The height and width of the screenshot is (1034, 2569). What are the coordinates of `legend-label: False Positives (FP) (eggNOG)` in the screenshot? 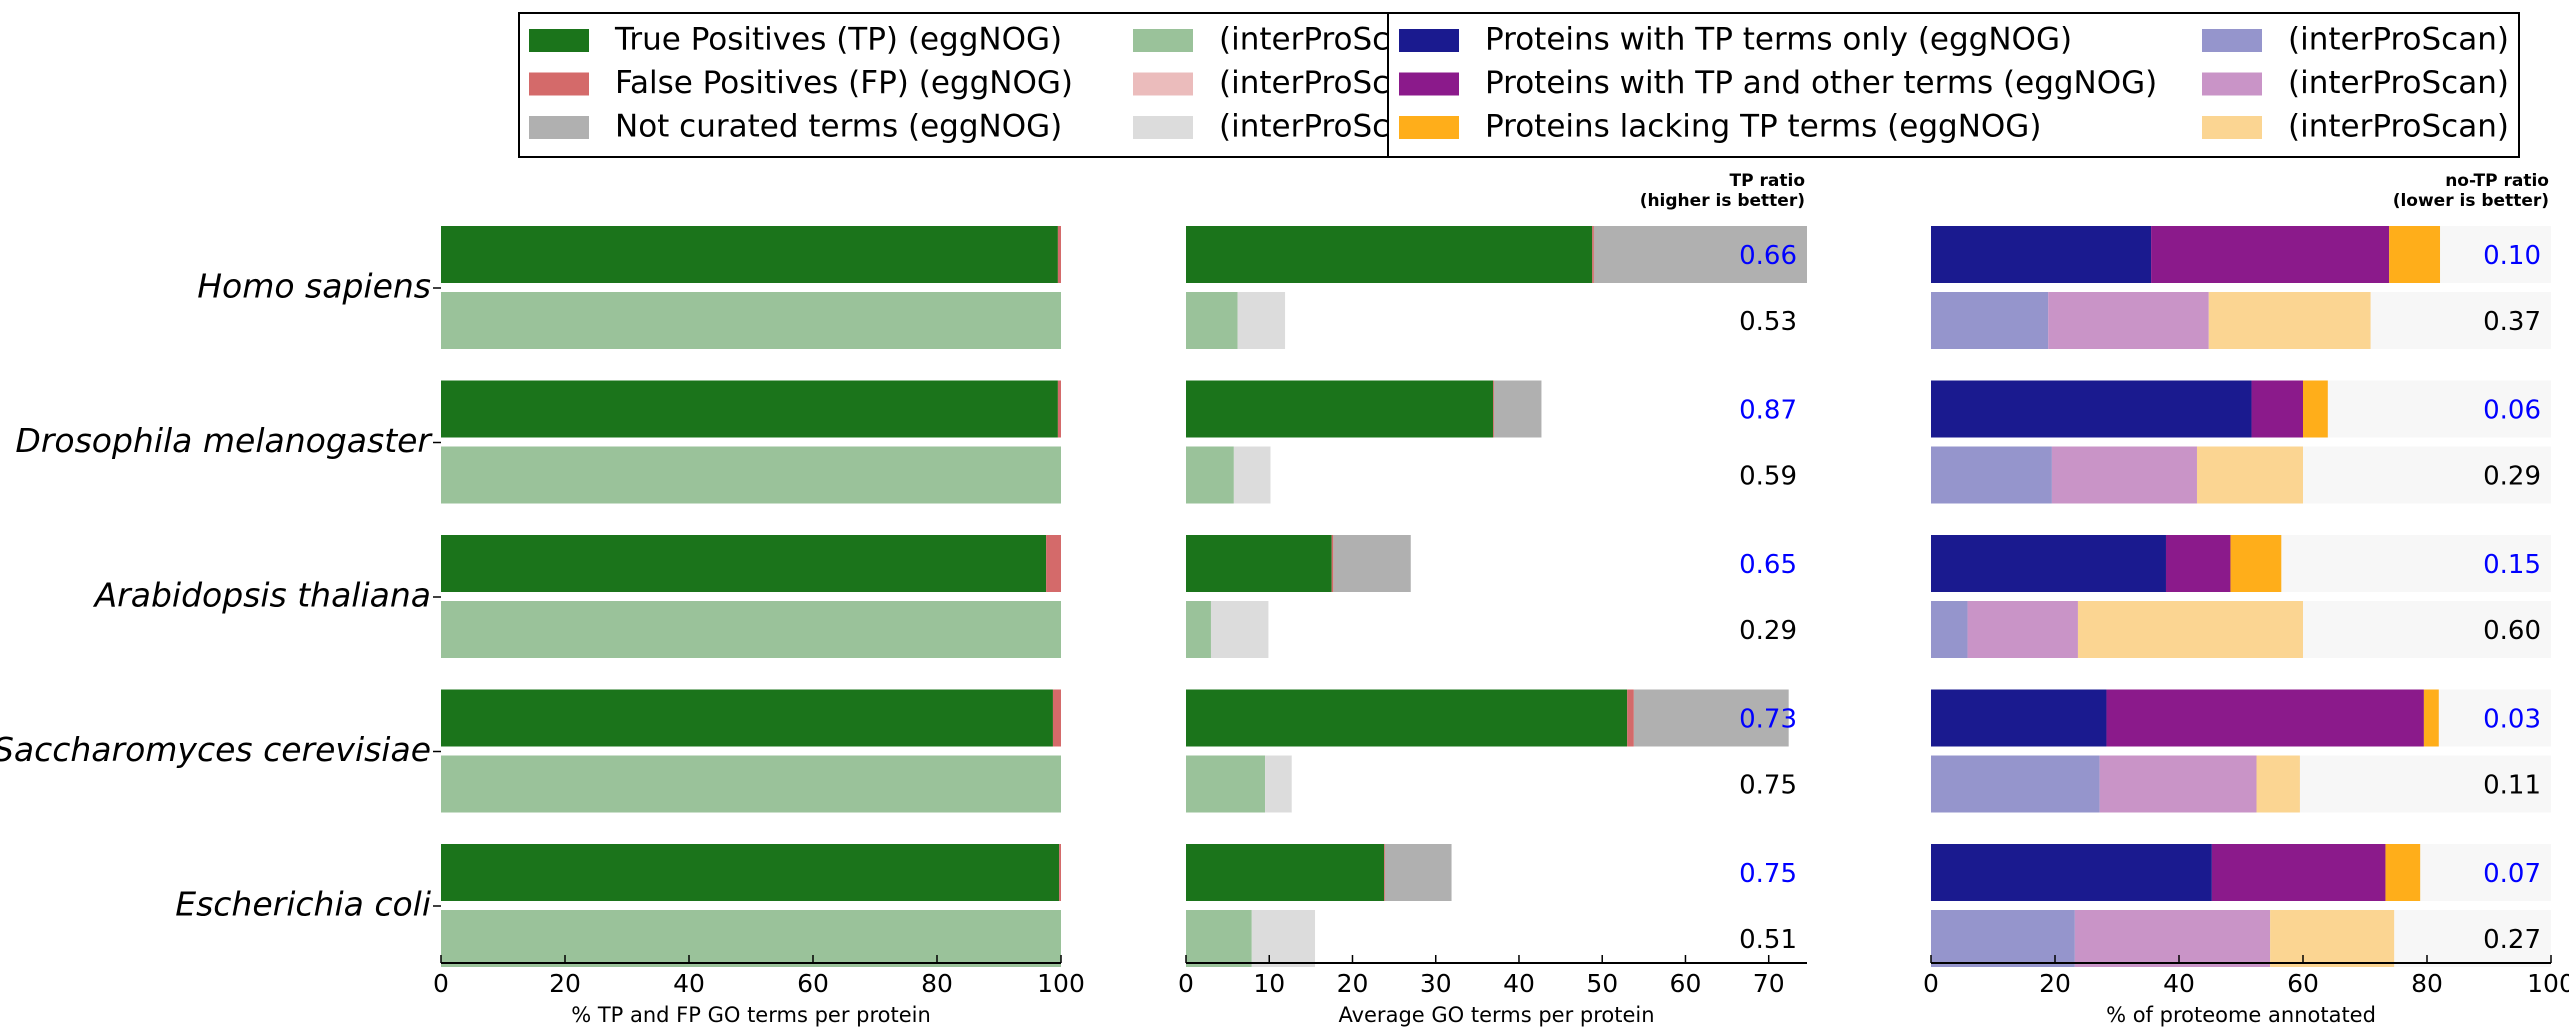 It's located at (844, 83).